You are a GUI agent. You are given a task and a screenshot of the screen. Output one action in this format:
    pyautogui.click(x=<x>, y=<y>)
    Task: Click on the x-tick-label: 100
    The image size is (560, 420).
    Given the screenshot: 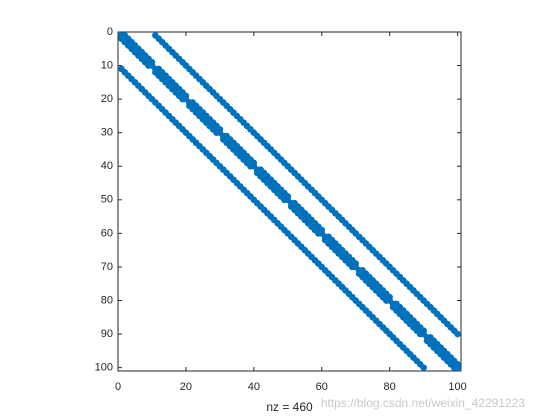 What is the action you would take?
    pyautogui.click(x=457, y=387)
    